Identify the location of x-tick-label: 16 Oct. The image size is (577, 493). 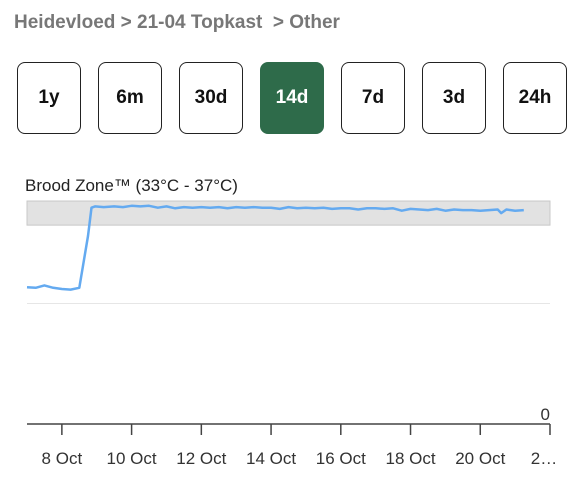
(341, 458).